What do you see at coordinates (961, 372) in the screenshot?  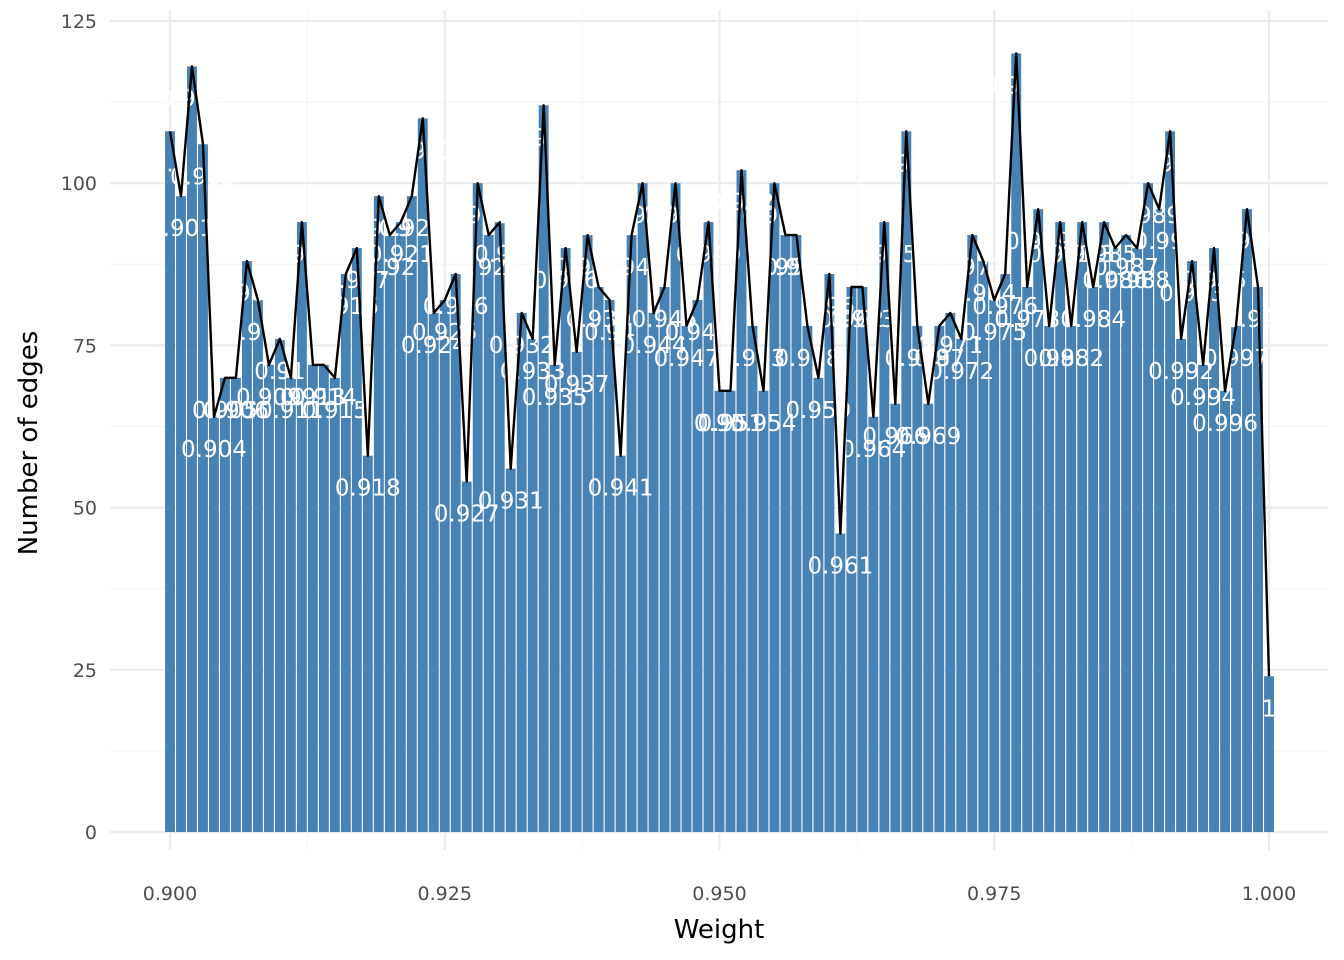 I see `bar-label: 0.972` at bounding box center [961, 372].